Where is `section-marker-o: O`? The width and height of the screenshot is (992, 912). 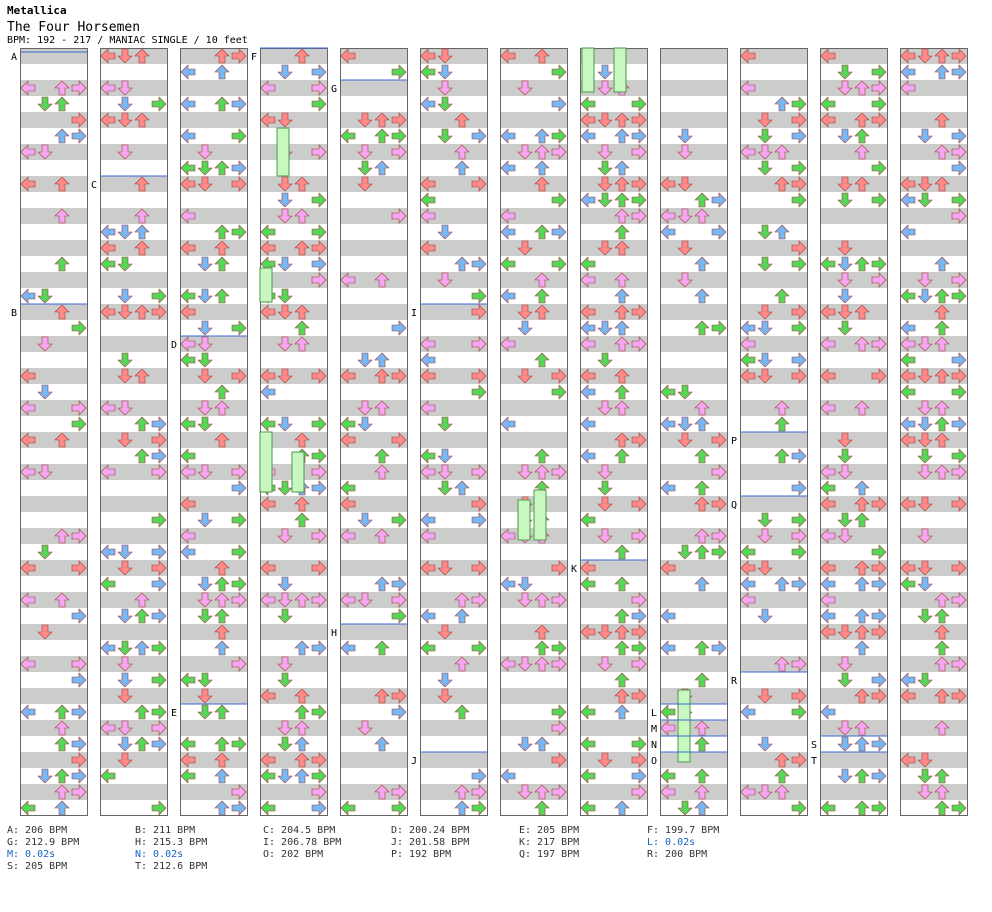
section-marker-o: O is located at coordinates (654, 761).